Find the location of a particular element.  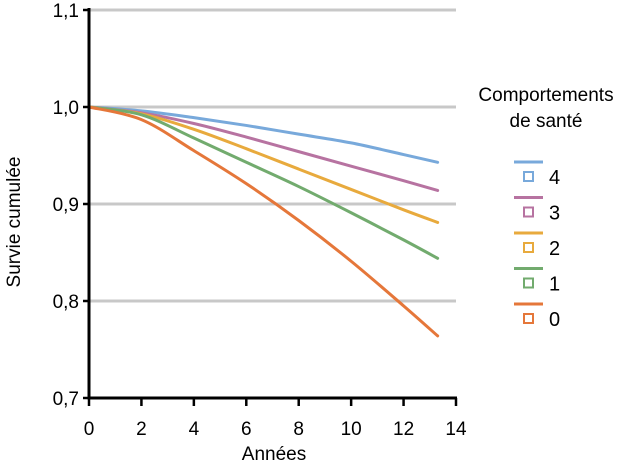

x-axis-title: Années is located at coordinates (274, 453).